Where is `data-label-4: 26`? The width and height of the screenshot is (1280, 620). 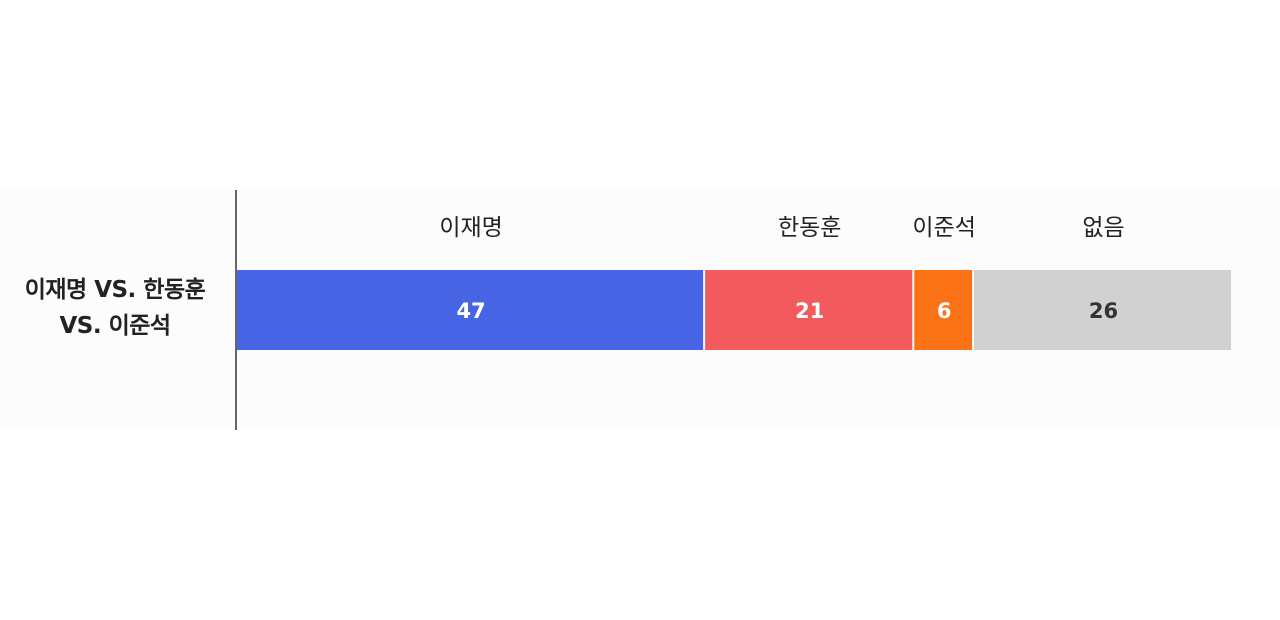
data-label-4: 26 is located at coordinates (1103, 311).